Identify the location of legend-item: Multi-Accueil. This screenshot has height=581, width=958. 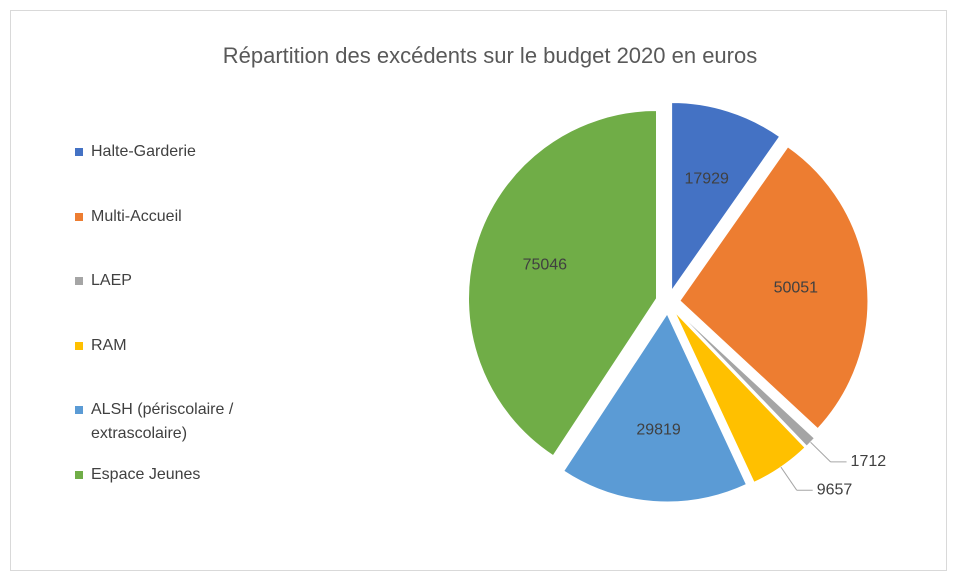
(128, 217).